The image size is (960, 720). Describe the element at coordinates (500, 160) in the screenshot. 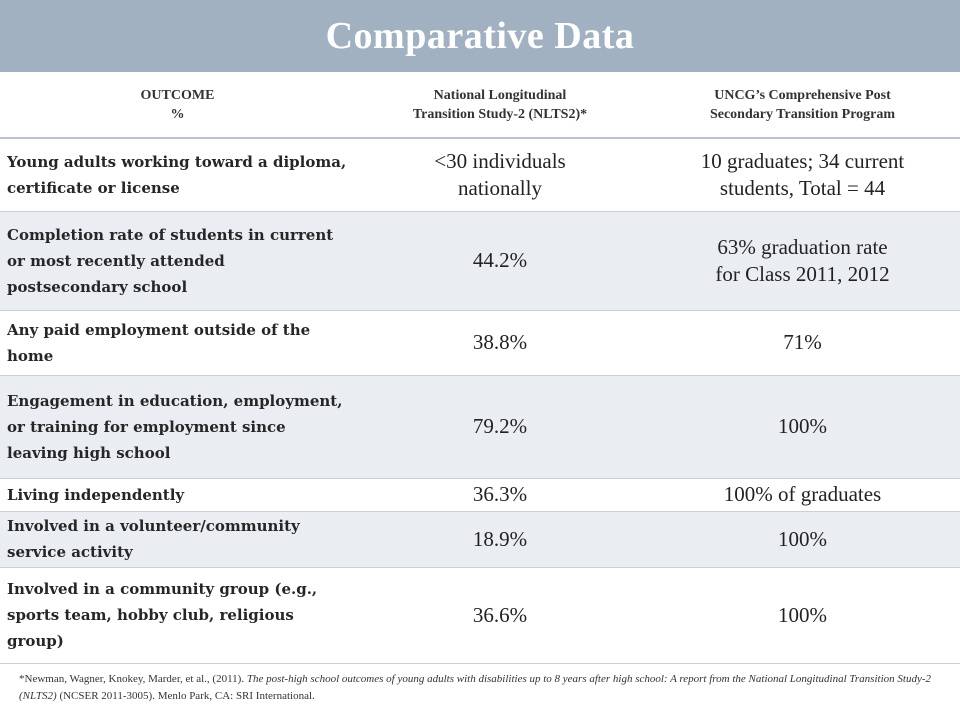

I see `nlts2-value-line: <30 individuals` at that location.